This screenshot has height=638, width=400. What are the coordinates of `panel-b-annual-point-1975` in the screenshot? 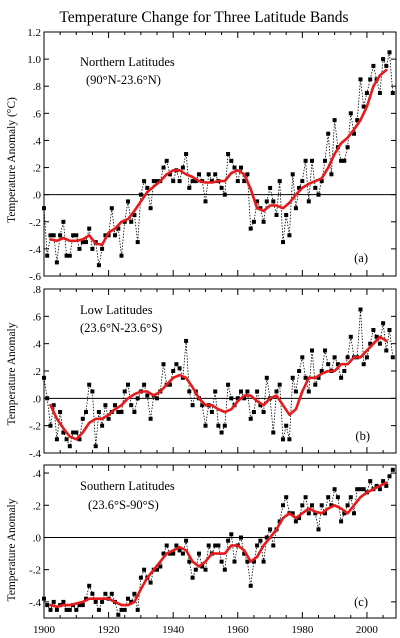 It's located at (286, 425).